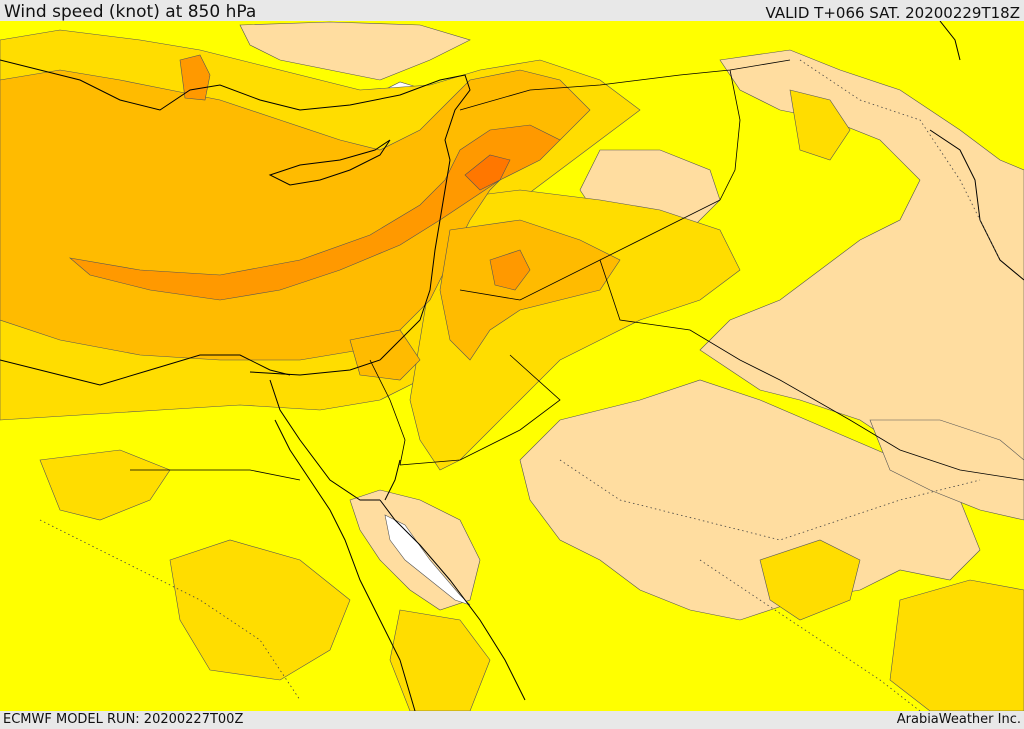  Describe the element at coordinates (957, 645) in the screenshot. I see `wind-band-moderate-se-corner` at that location.